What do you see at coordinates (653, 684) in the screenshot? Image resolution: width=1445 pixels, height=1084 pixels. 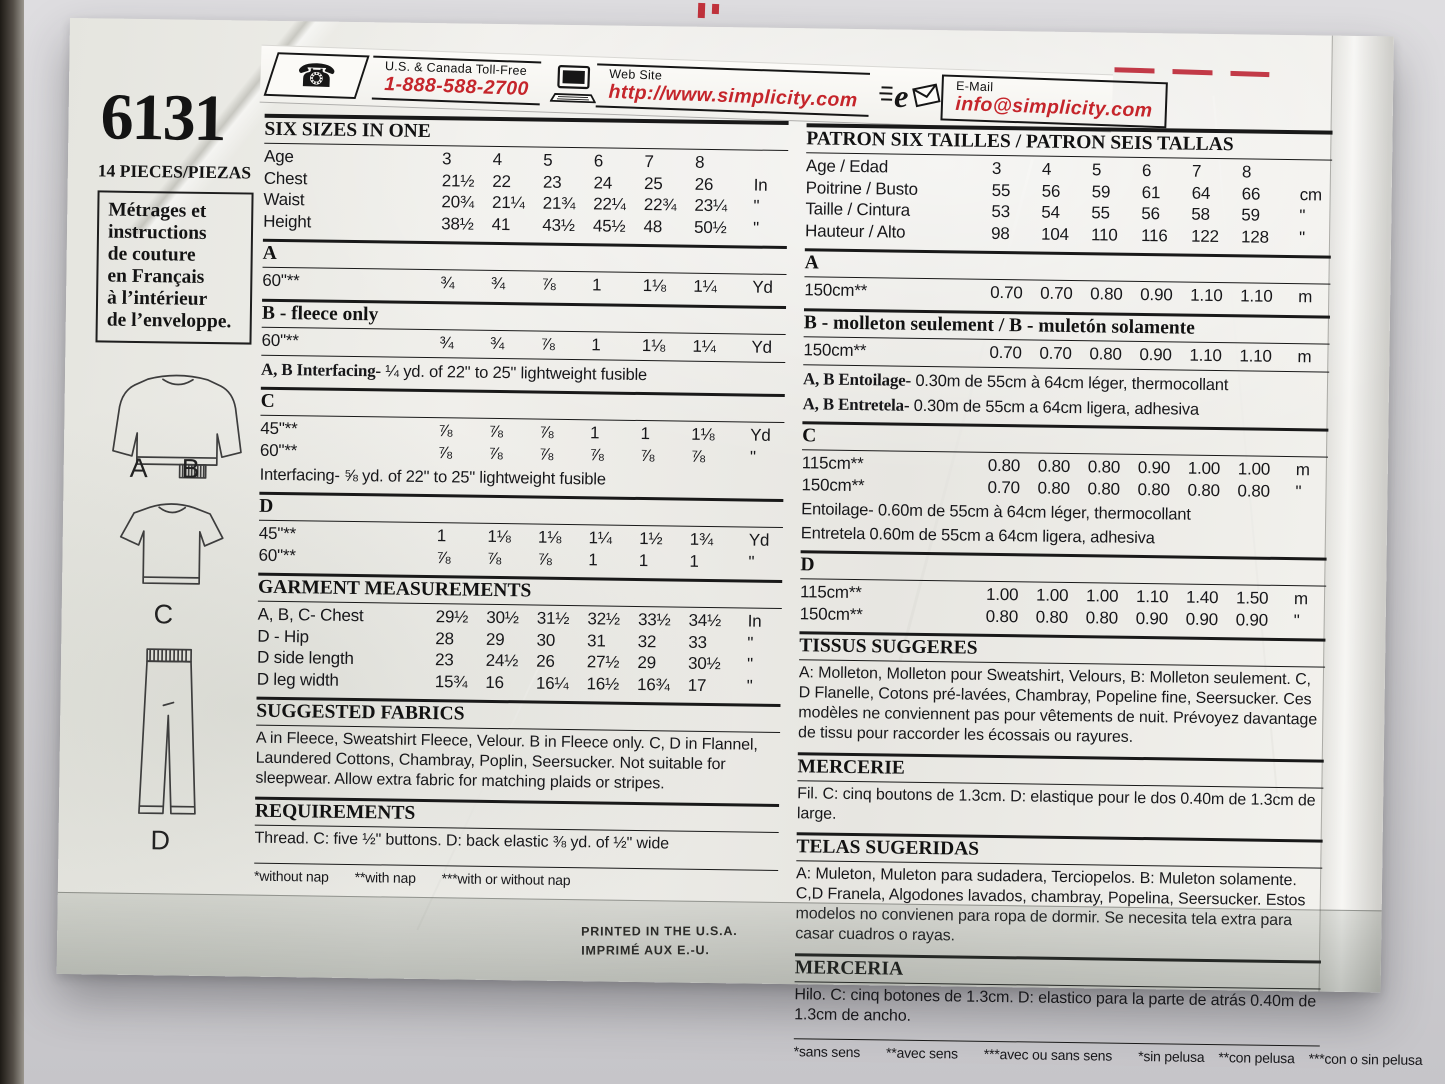 I see `value-cell: 16¾` at bounding box center [653, 684].